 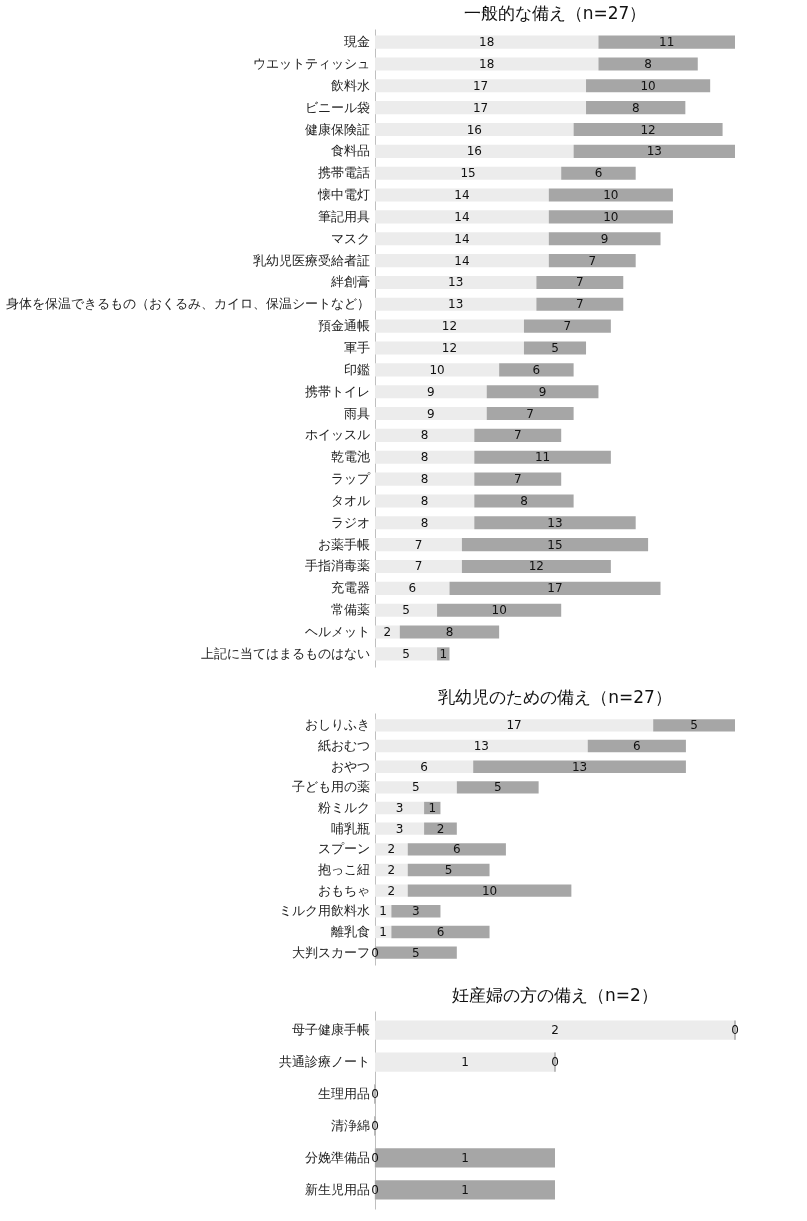 What do you see at coordinates (350, 500) in the screenshot?
I see `y-tick-label: タオル` at bounding box center [350, 500].